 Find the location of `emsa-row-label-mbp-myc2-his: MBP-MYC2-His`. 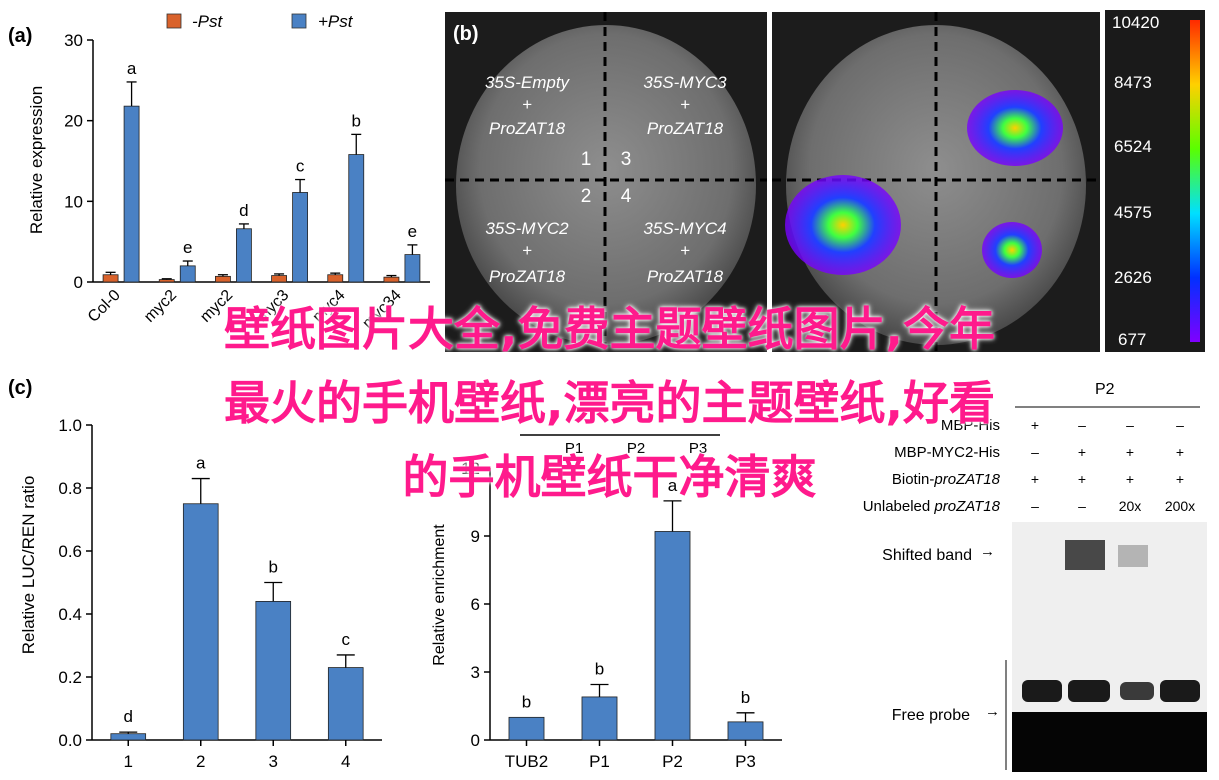

emsa-row-label-mbp-myc2-his: MBP-MYC2-His is located at coordinates (947, 452).